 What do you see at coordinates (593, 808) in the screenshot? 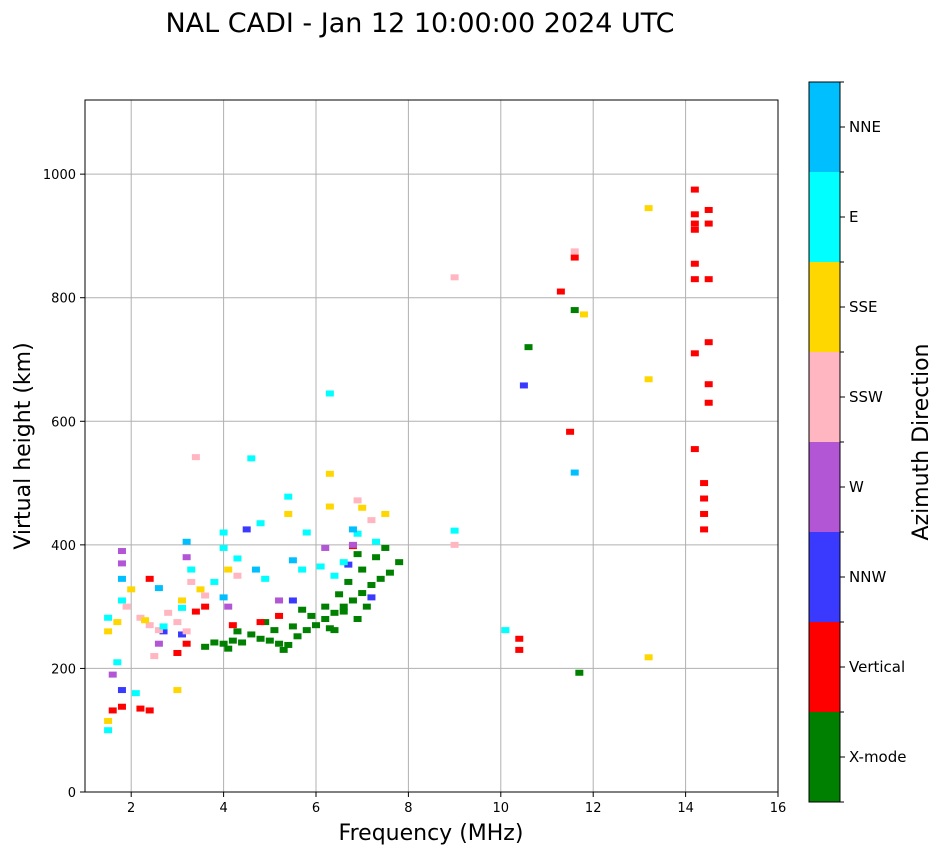
I see `x-tick-label: 12` at bounding box center [593, 808].